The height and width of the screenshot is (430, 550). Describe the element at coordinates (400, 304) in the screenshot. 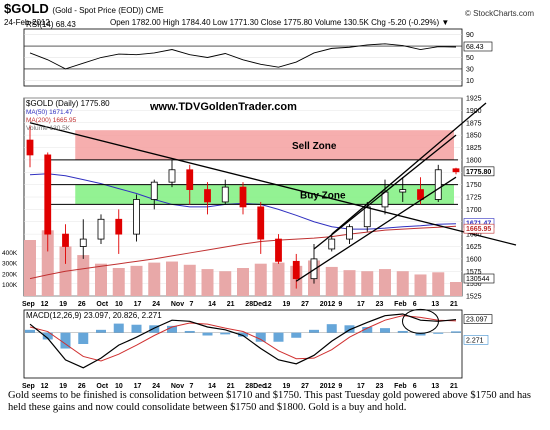

I see `price-x-tick-label: Feb` at that location.